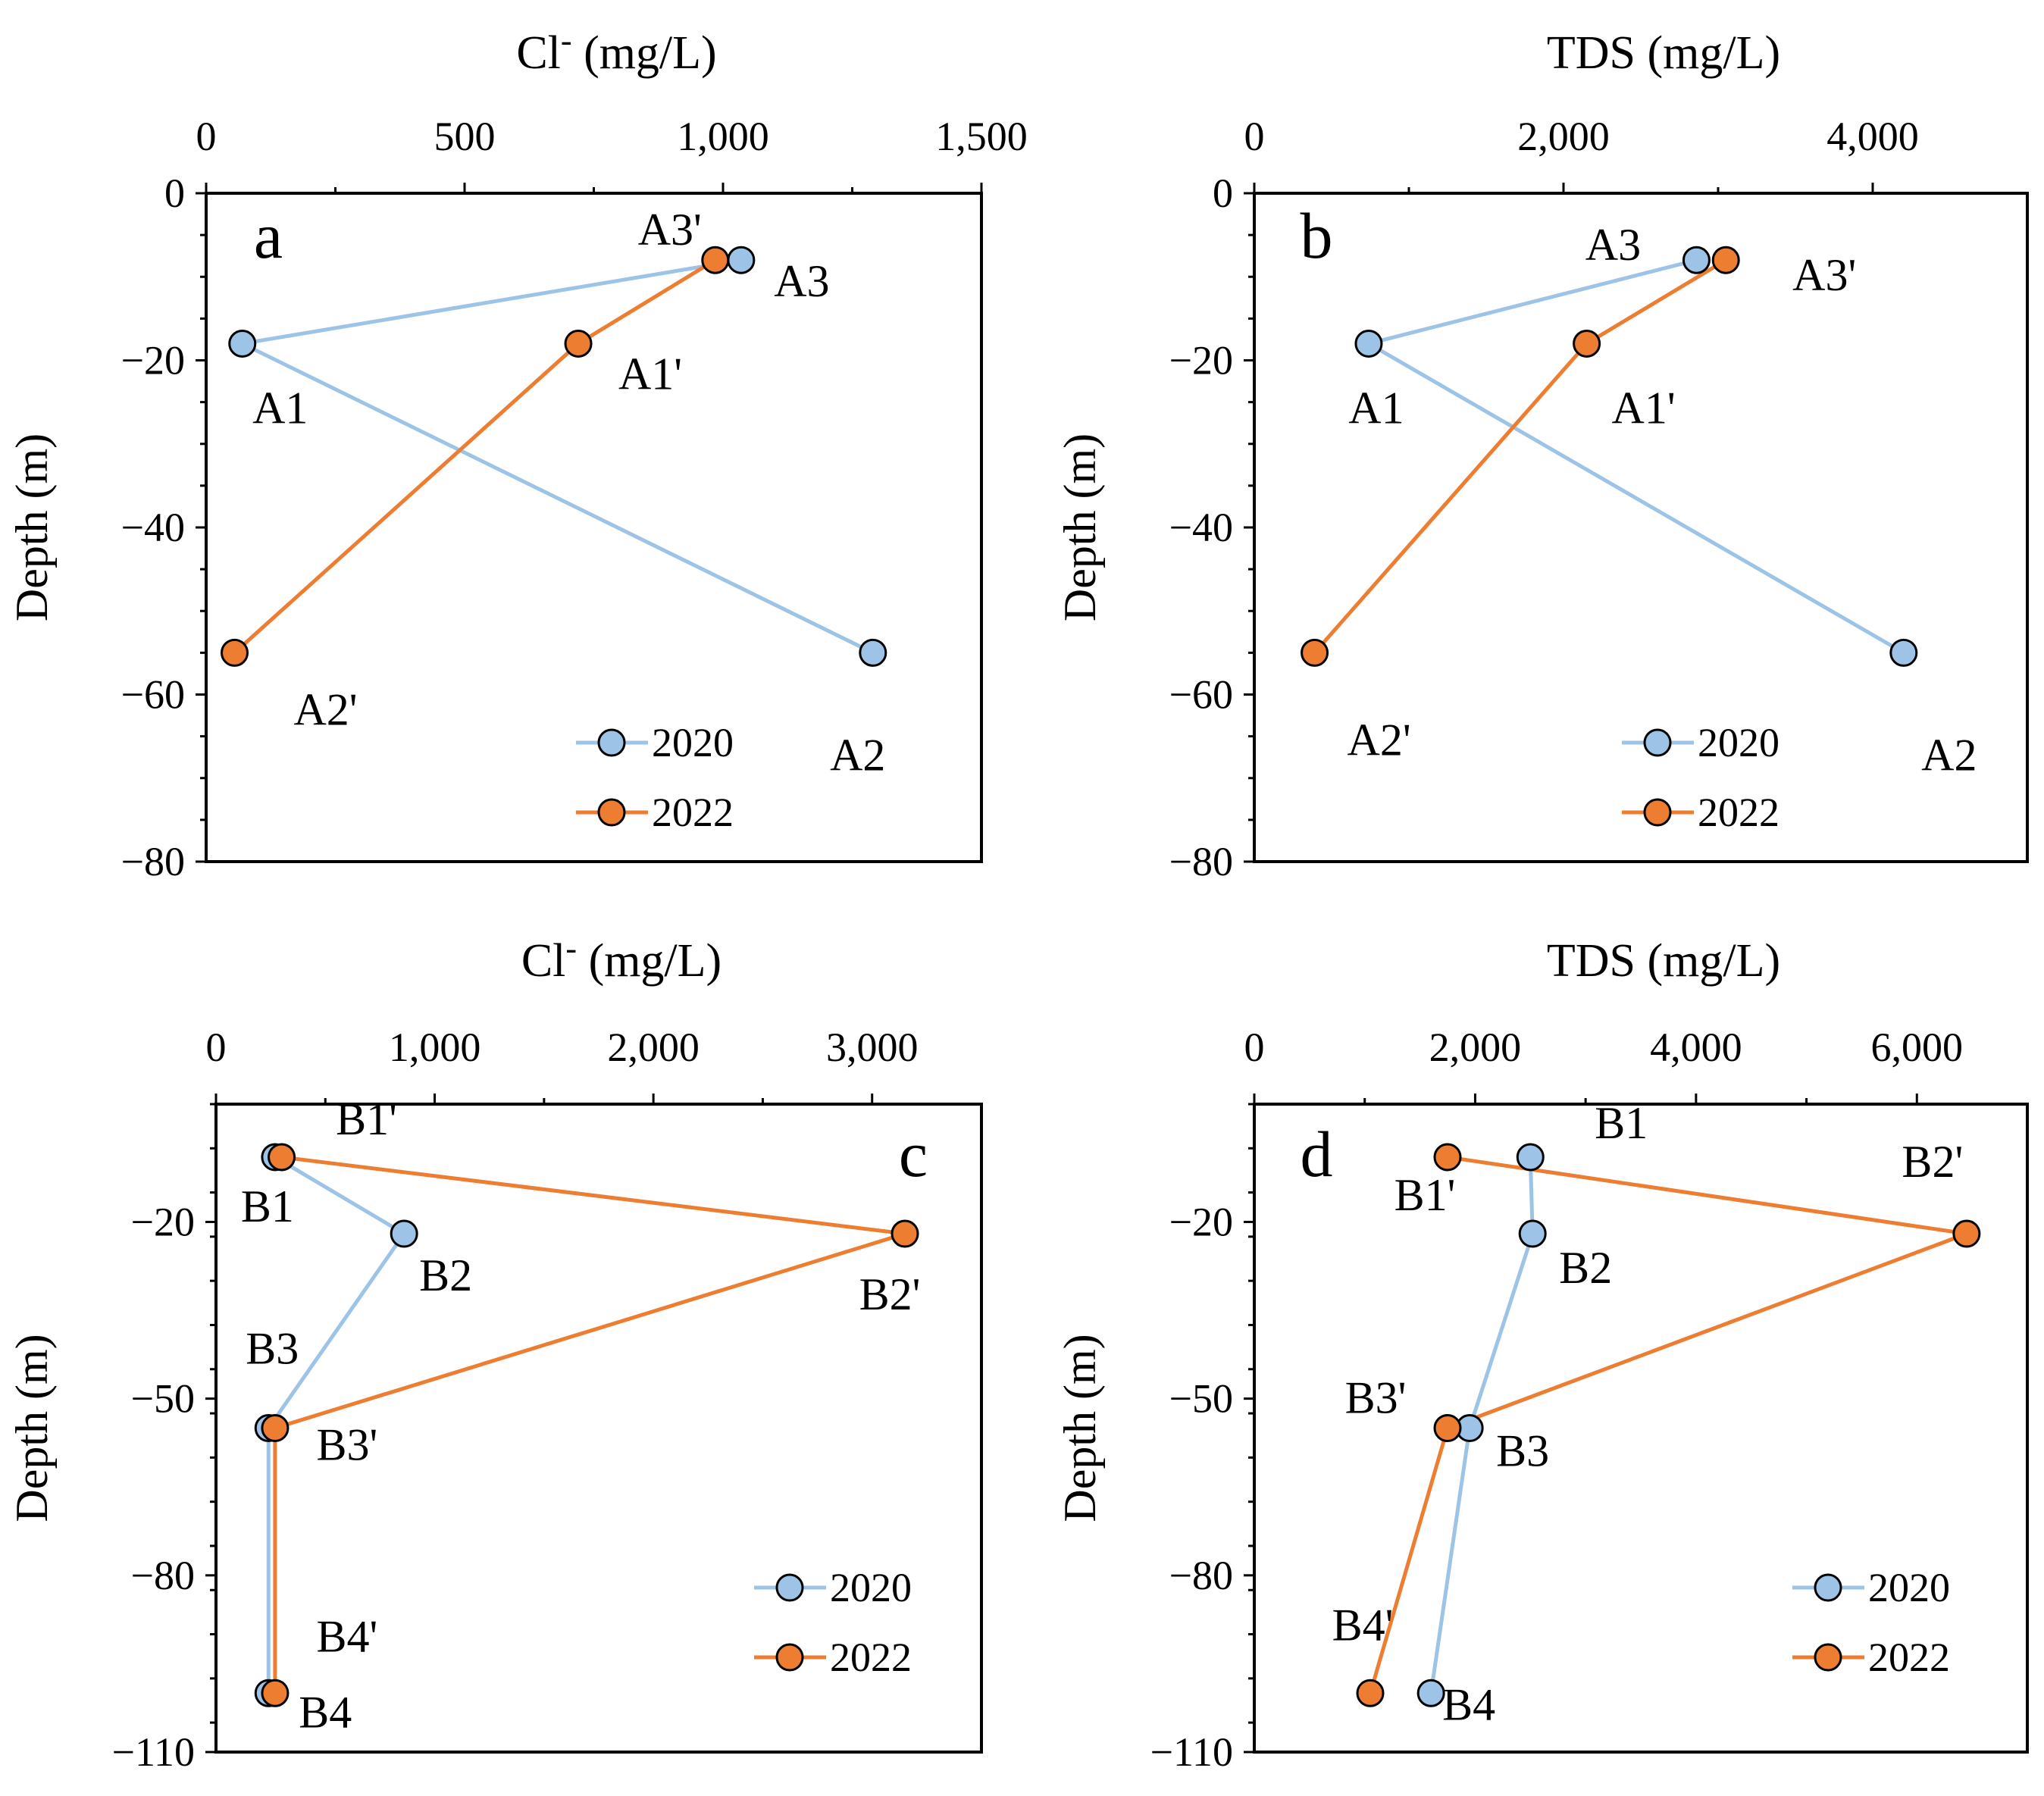  Describe the element at coordinates (1363, 1625) in the screenshot. I see `point-label: B4'` at that location.